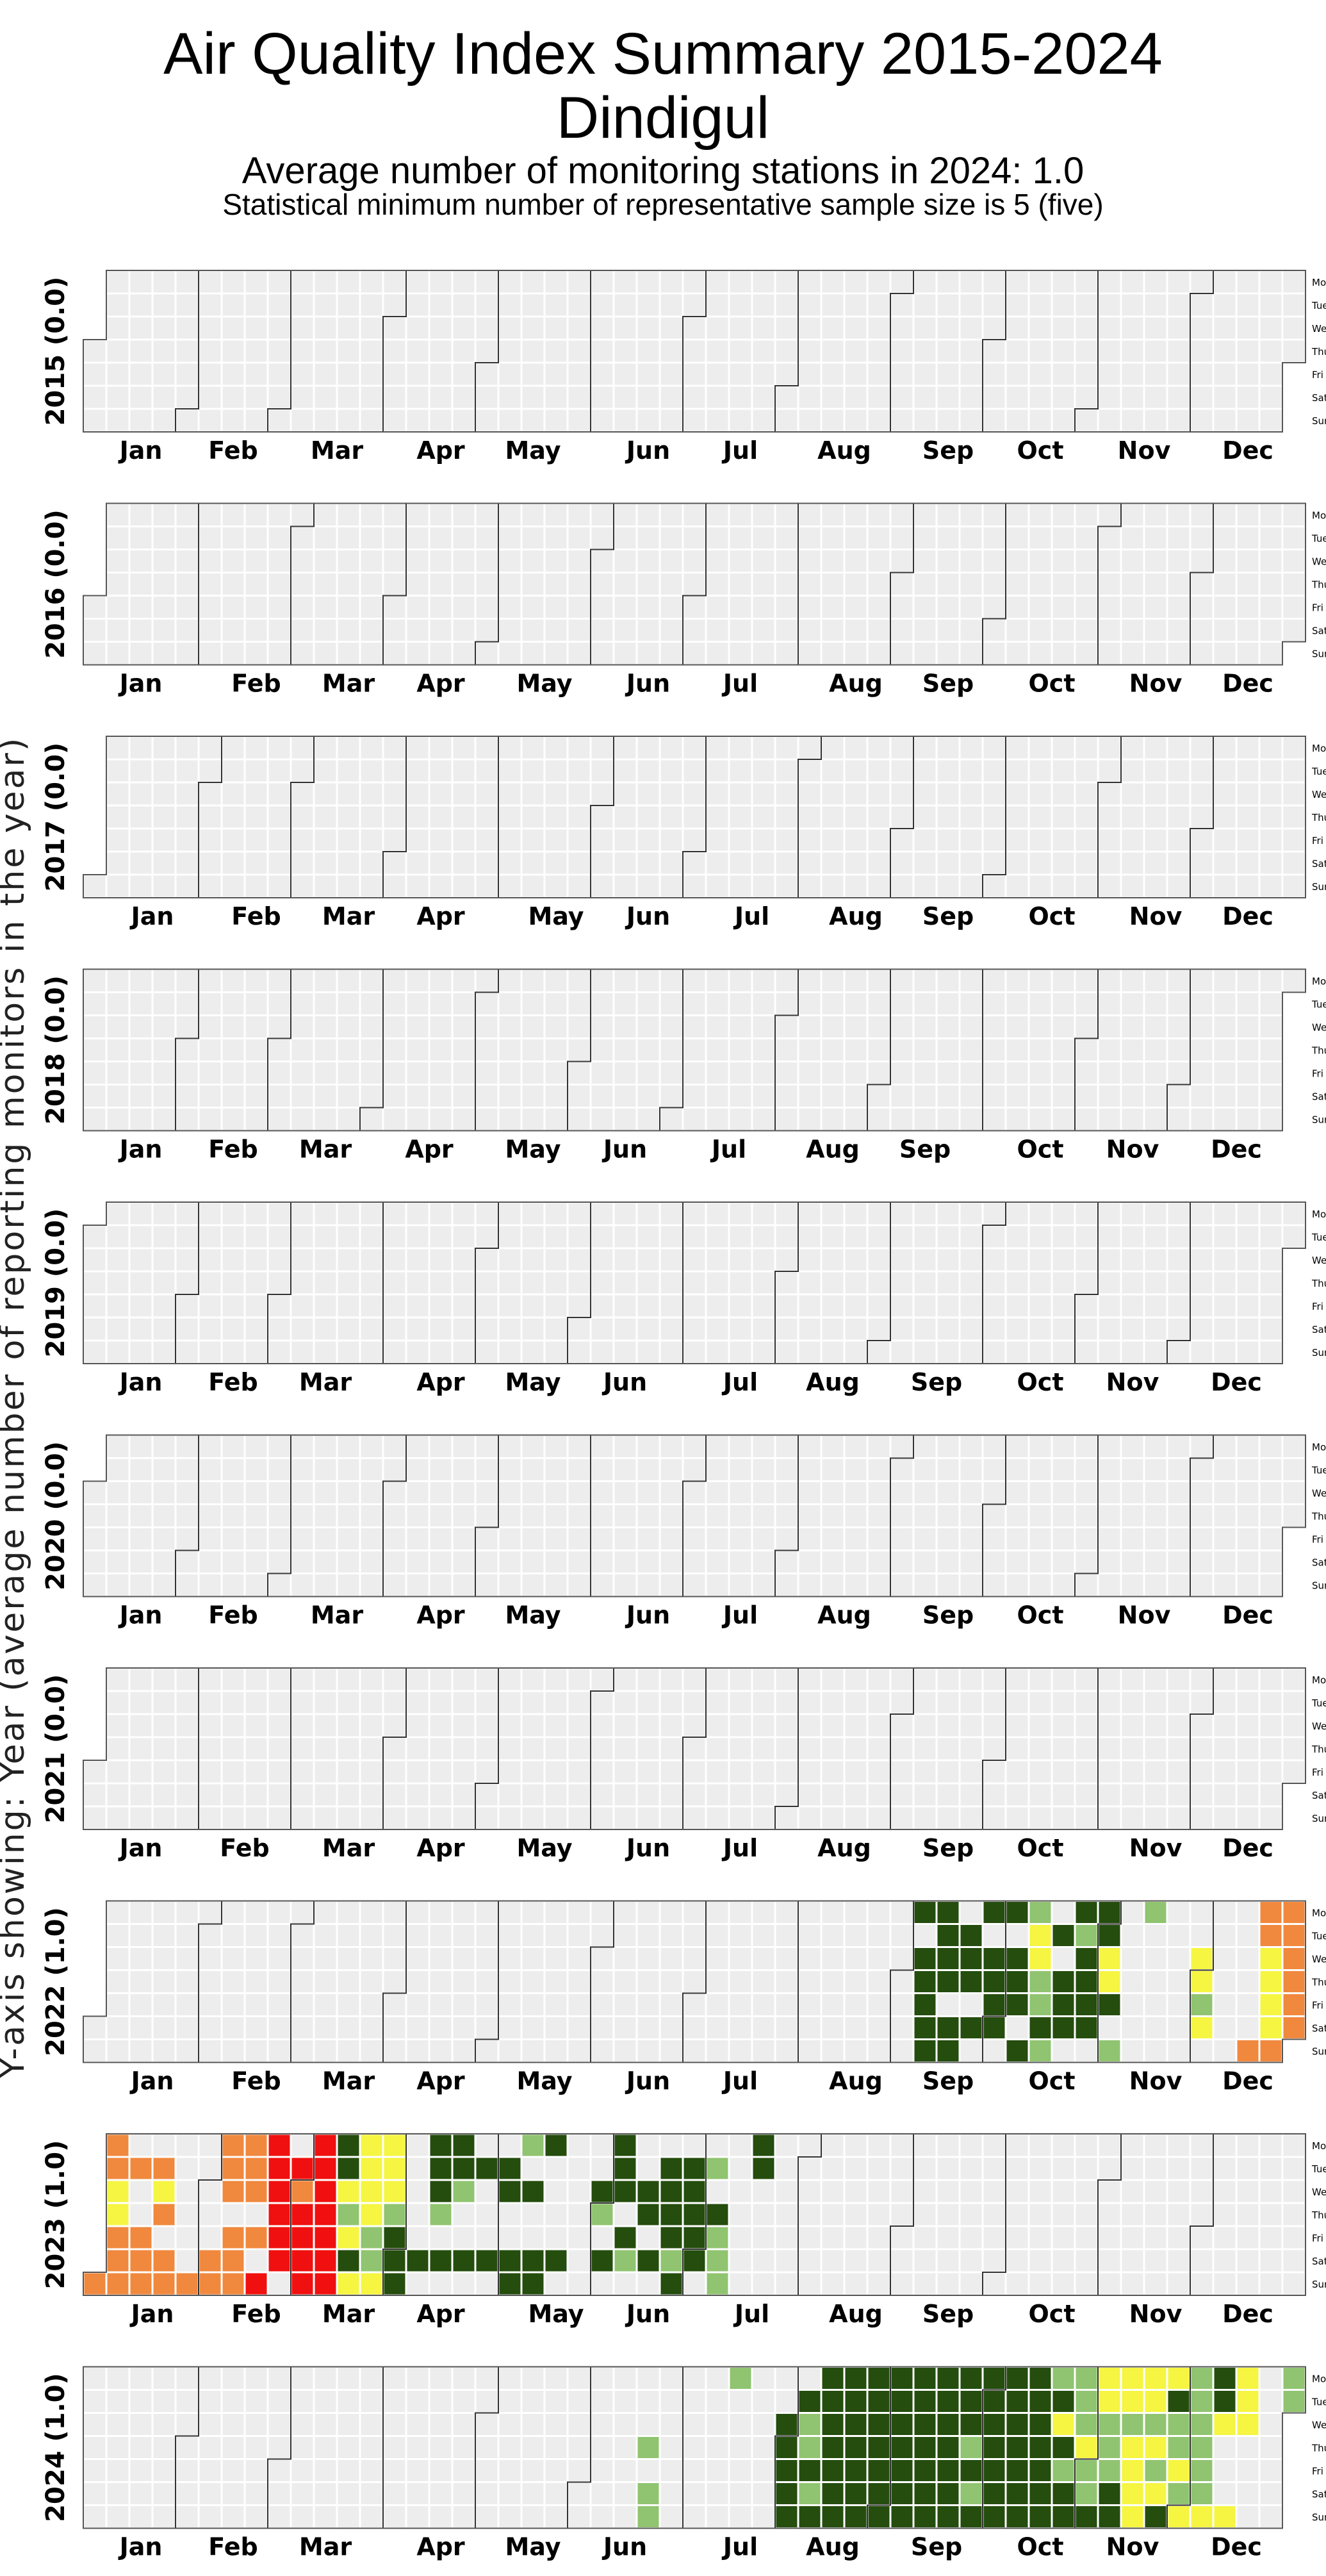  Describe the element at coordinates (1318, 352) in the screenshot. I see `weekday-label-2015-thu: Thu` at that location.